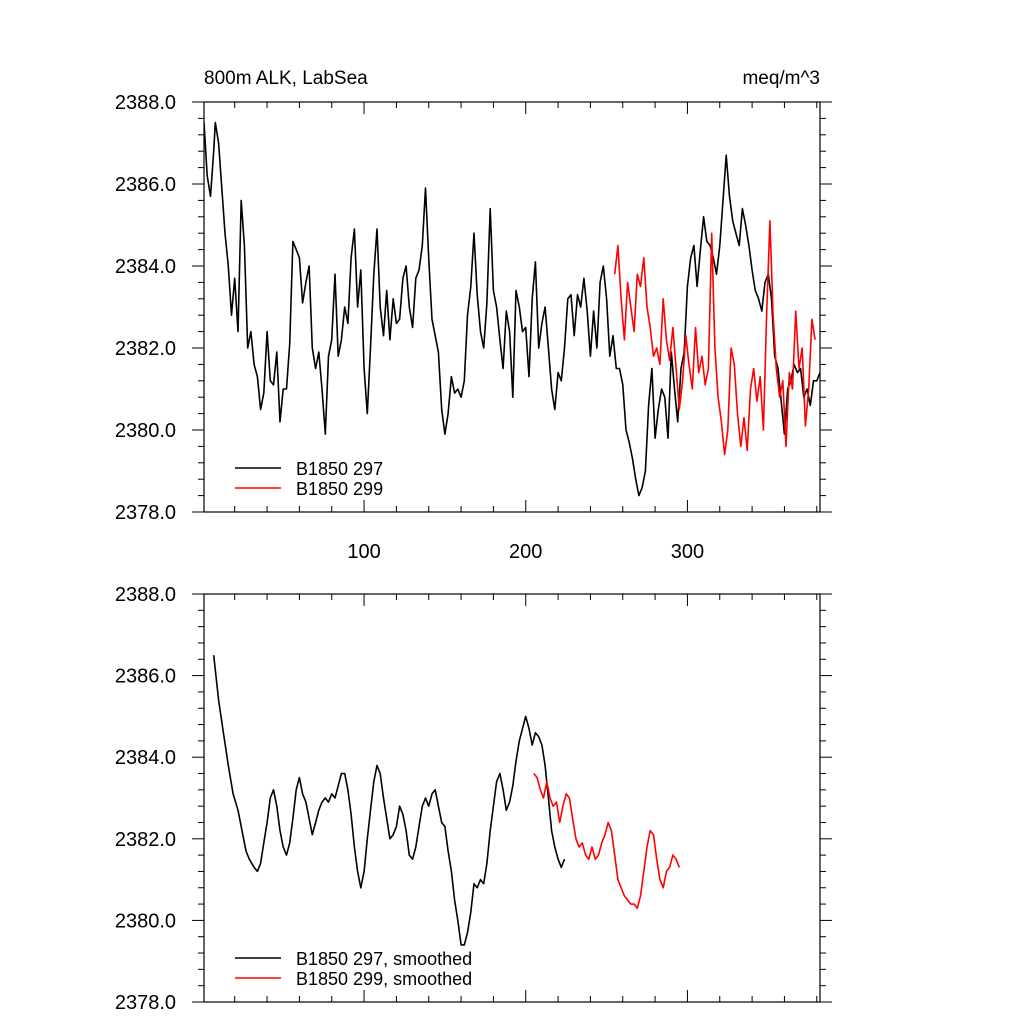  What do you see at coordinates (145, 431) in the screenshot?
I see `top-ytick-label: 2380.0` at bounding box center [145, 431].